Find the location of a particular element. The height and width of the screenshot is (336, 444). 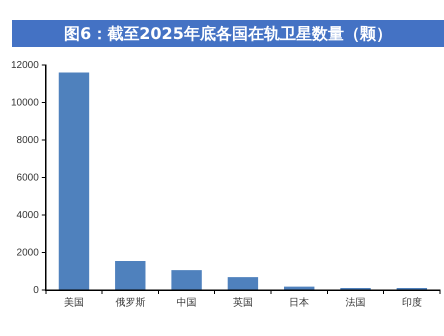

x-tick-label: 法国 is located at coordinates (356, 302).